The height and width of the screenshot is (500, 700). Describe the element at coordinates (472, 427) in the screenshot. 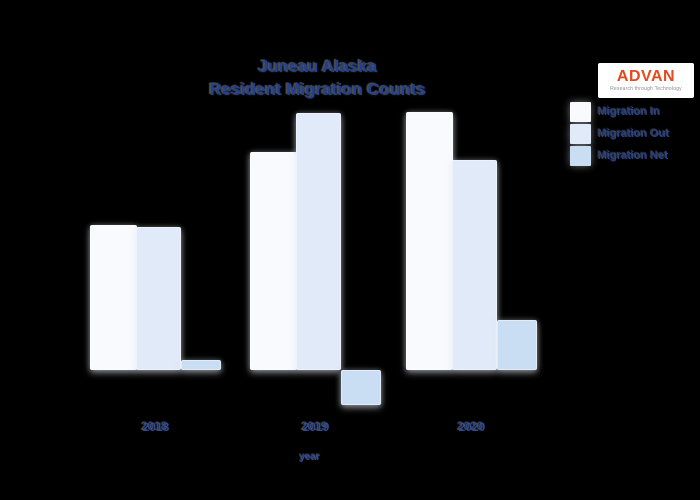

I see `x-tick-2020: 2020` at that location.